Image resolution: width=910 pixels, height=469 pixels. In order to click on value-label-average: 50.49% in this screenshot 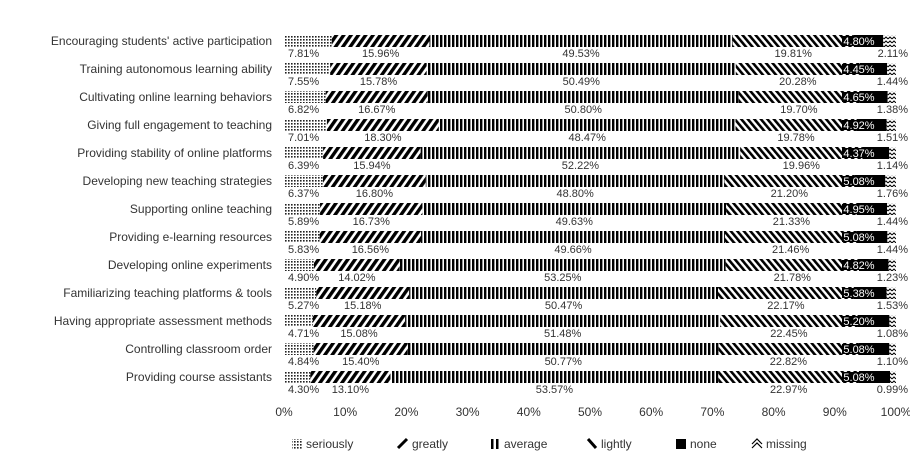, I will do `click(582, 82)`.